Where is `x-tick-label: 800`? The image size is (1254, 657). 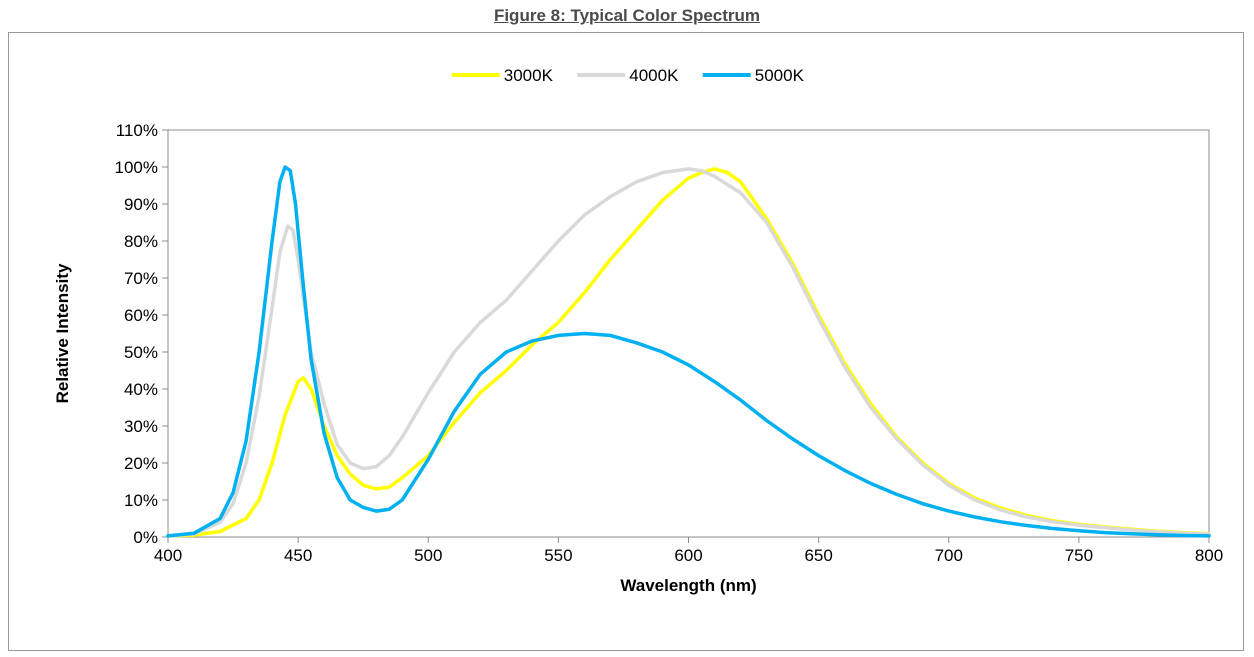
x-tick-label: 800 is located at coordinates (1209, 555).